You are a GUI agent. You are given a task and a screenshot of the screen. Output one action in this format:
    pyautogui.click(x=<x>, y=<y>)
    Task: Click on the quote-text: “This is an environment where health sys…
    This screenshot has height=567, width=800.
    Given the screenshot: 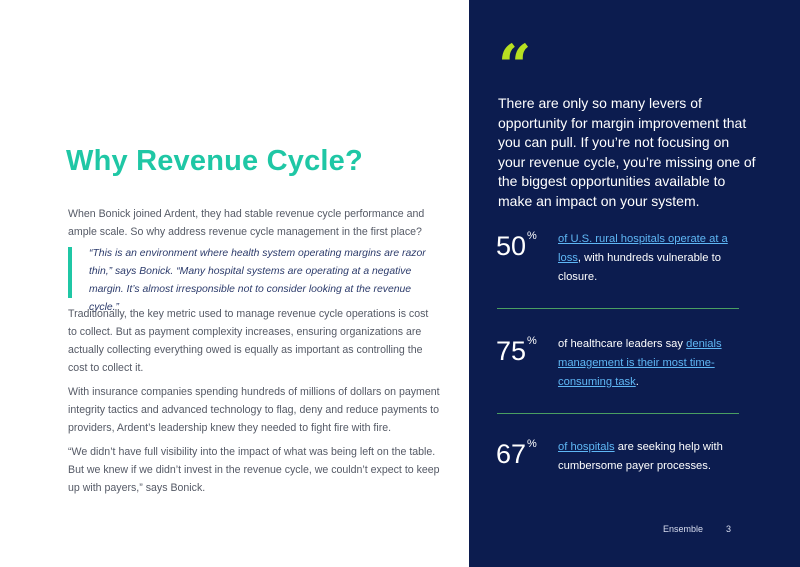 What is the action you would take?
    pyautogui.click(x=257, y=280)
    